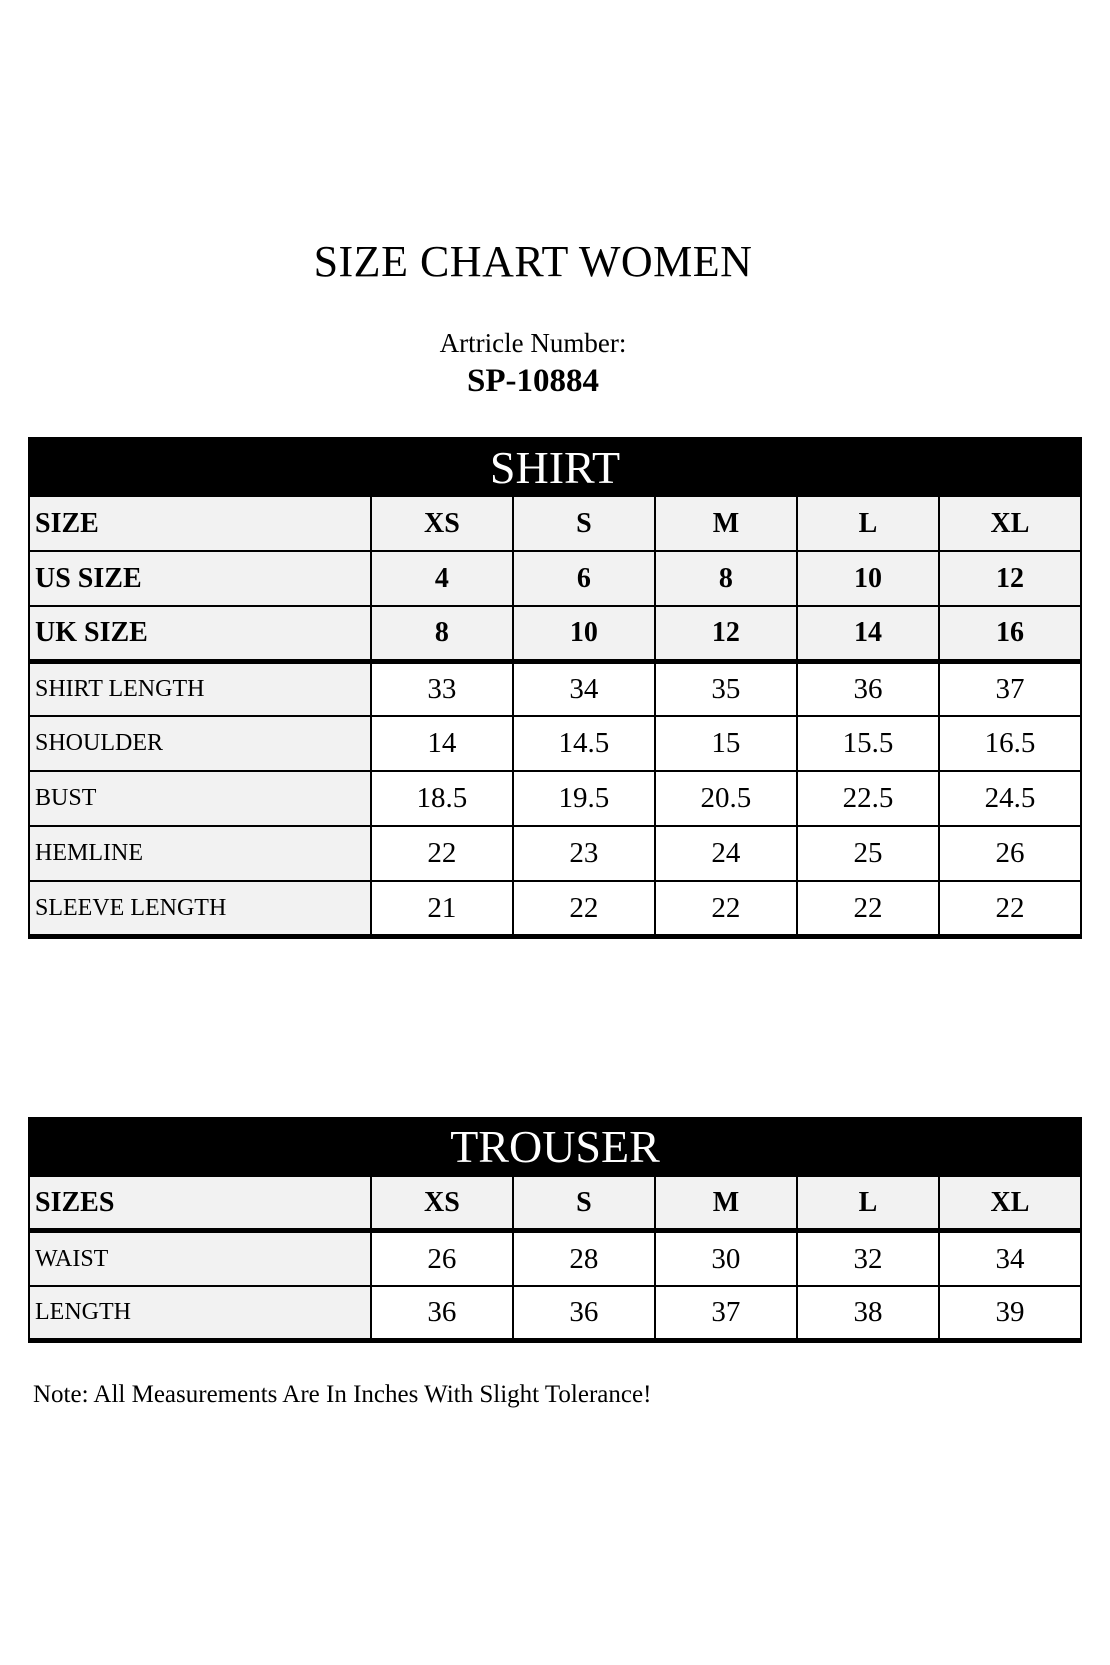 Image resolution: width=1110 pixels, height=1665 pixels. Describe the element at coordinates (200, 524) in the screenshot. I see `row-label-cell: SIZE` at that location.